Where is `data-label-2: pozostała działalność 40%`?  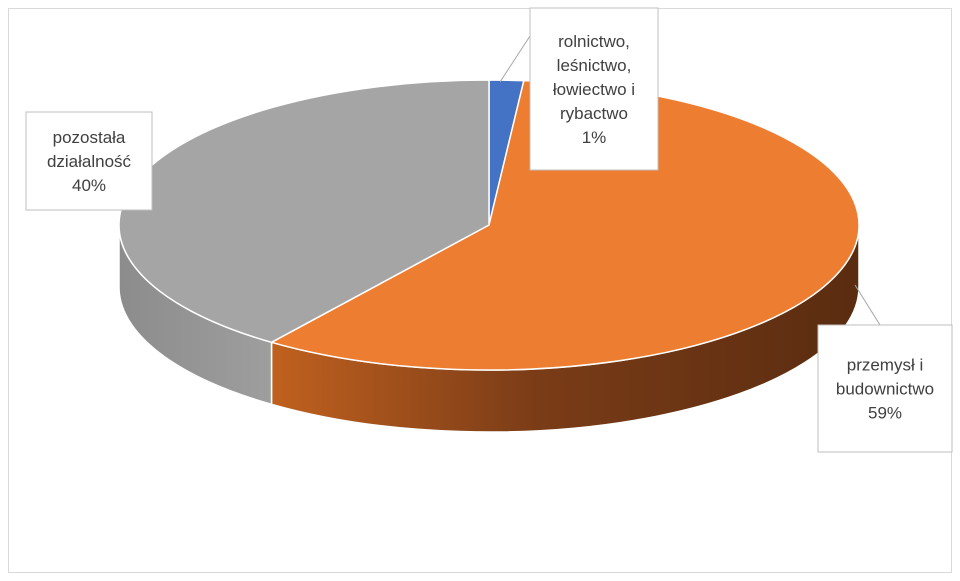 data-label-2: pozostała działalność 40% is located at coordinates (95, 161).